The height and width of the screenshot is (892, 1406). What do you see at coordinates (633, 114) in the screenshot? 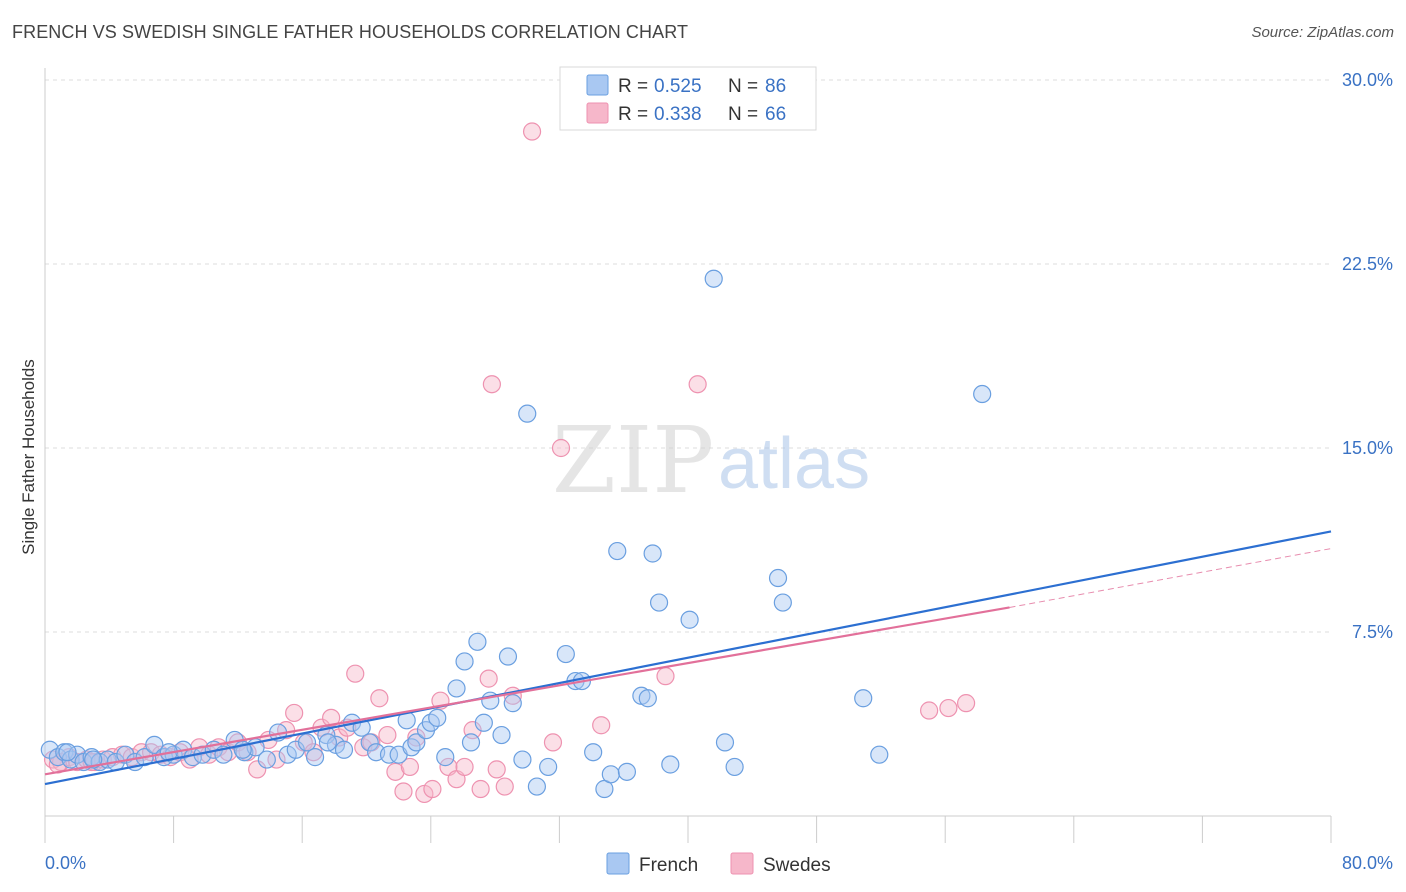
I see `legend-r-label-swedes: R =` at bounding box center [633, 114].